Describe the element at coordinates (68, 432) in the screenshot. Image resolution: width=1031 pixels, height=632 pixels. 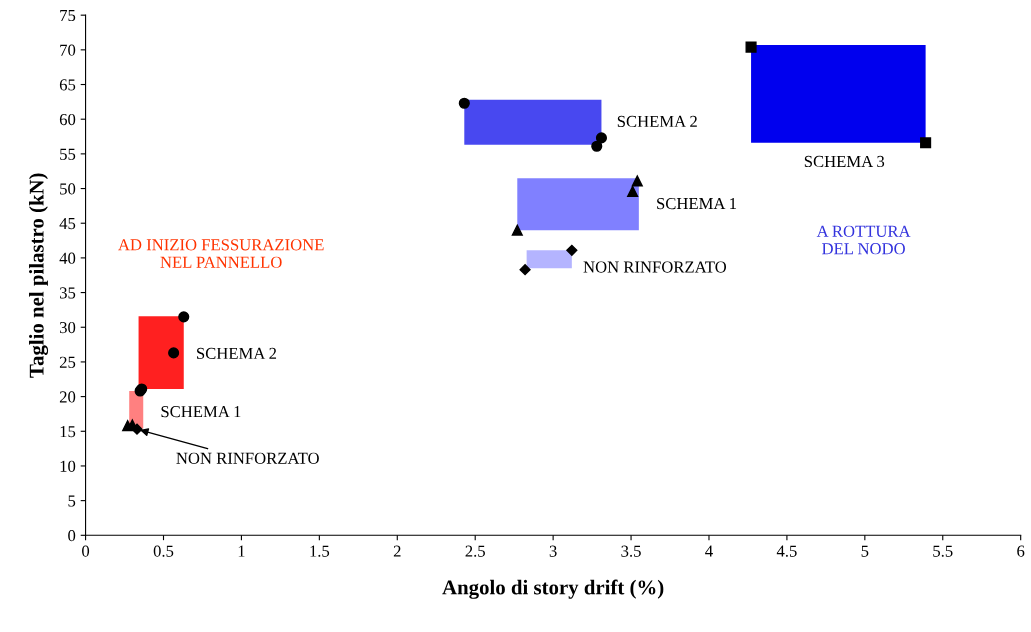
I see `y-tick-label: 15` at that location.